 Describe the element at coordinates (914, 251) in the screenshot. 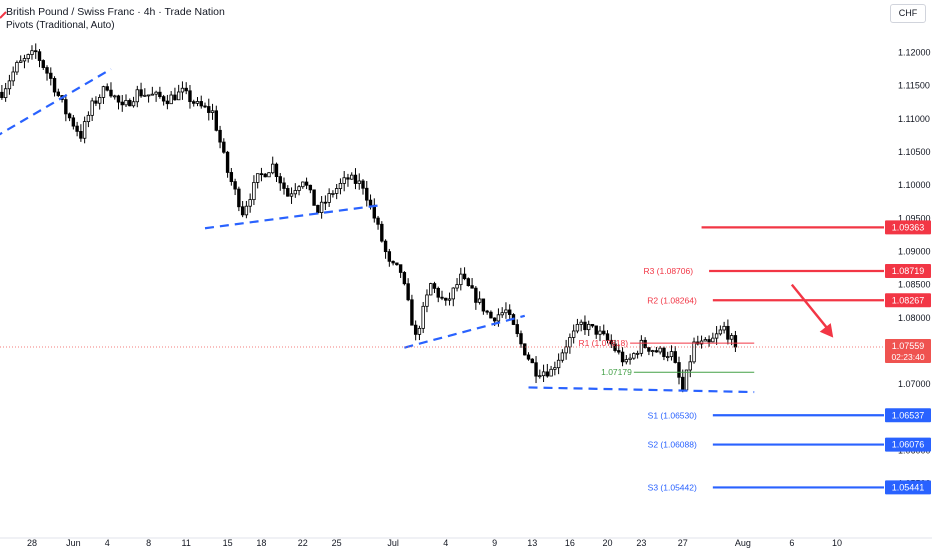

I see `price-tick-label: 1.09000` at that location.